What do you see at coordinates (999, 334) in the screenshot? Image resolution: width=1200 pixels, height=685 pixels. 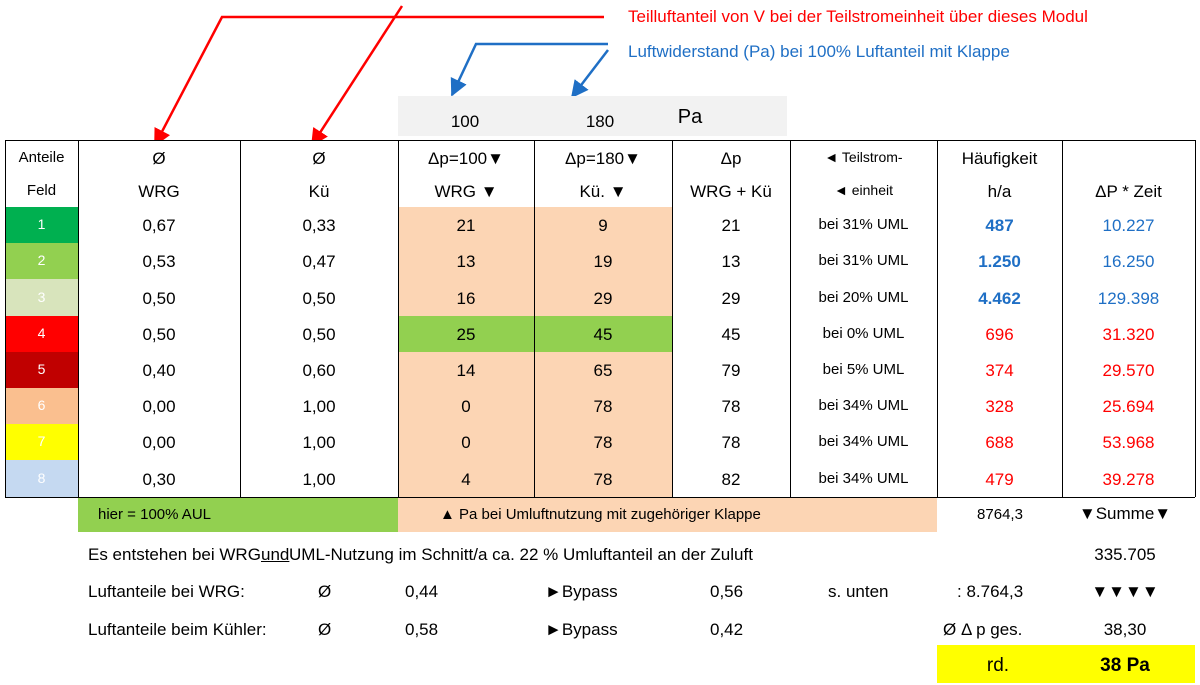 I see `cell-7: 696` at bounding box center [999, 334].